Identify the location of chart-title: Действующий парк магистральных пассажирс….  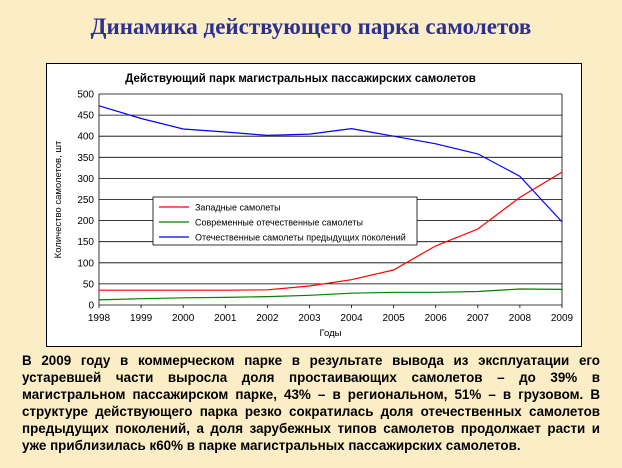
(300, 79).